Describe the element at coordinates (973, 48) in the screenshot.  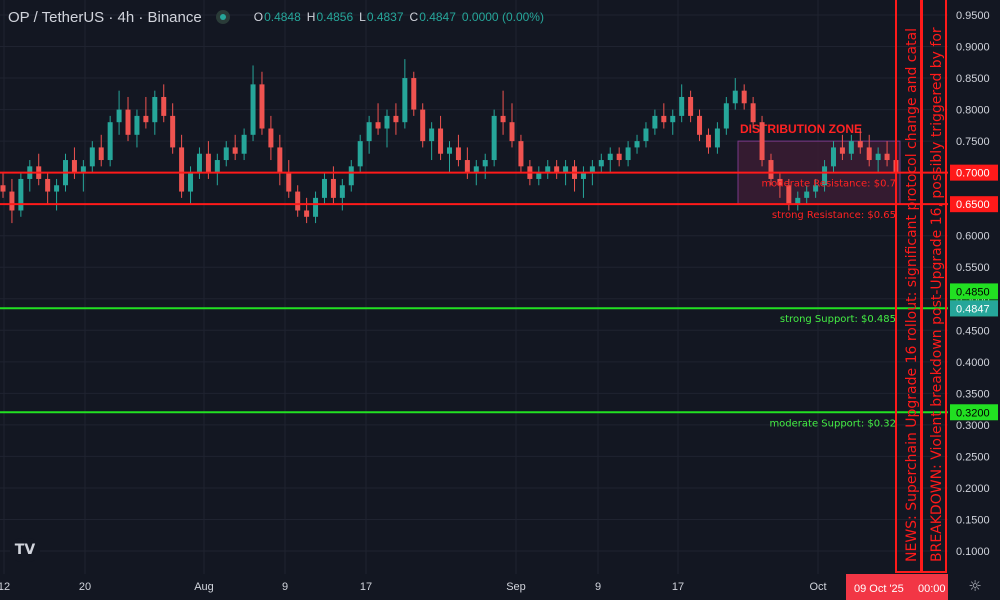
I see `price-tick: 0.9000` at that location.